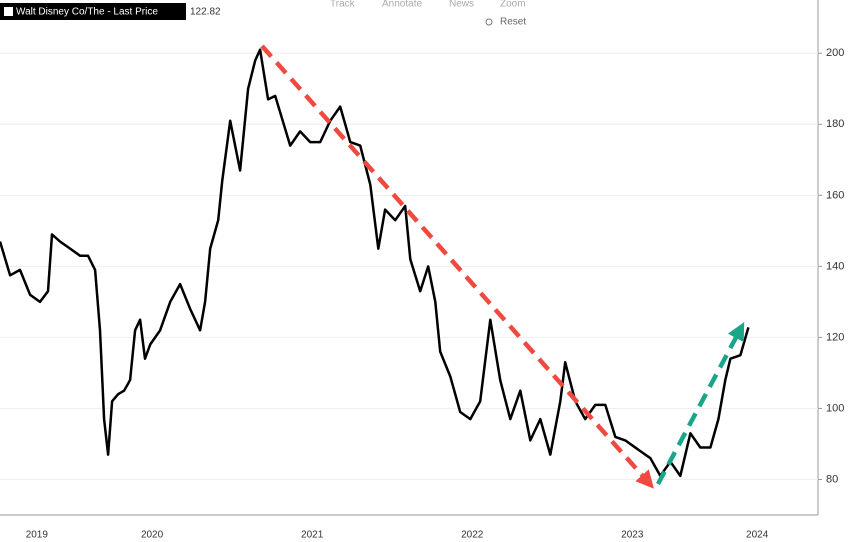 The width and height of the screenshot is (848, 542). What do you see at coordinates (513, 5) in the screenshot?
I see `toolbar-zoom: Zoom` at bounding box center [513, 5].